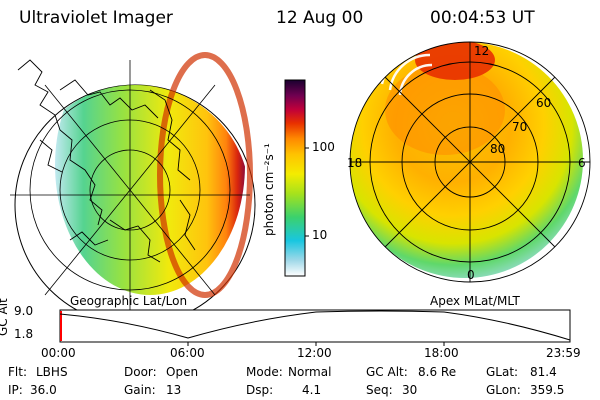  What do you see at coordinates (482, 18) in the screenshot?
I see `time-label: 00:04:53 UT` at bounding box center [482, 18].